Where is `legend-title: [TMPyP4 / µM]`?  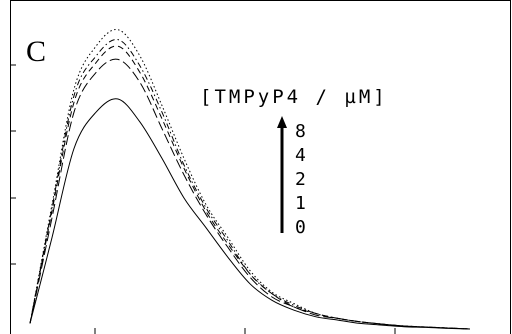
legend-title: [TMPyP4 / µM] is located at coordinates (294, 97).